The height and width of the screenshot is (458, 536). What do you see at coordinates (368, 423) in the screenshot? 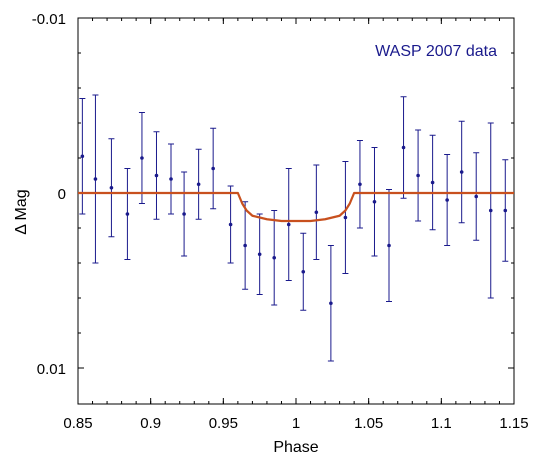
I see `x-tick-label: 1.05` at bounding box center [368, 423].